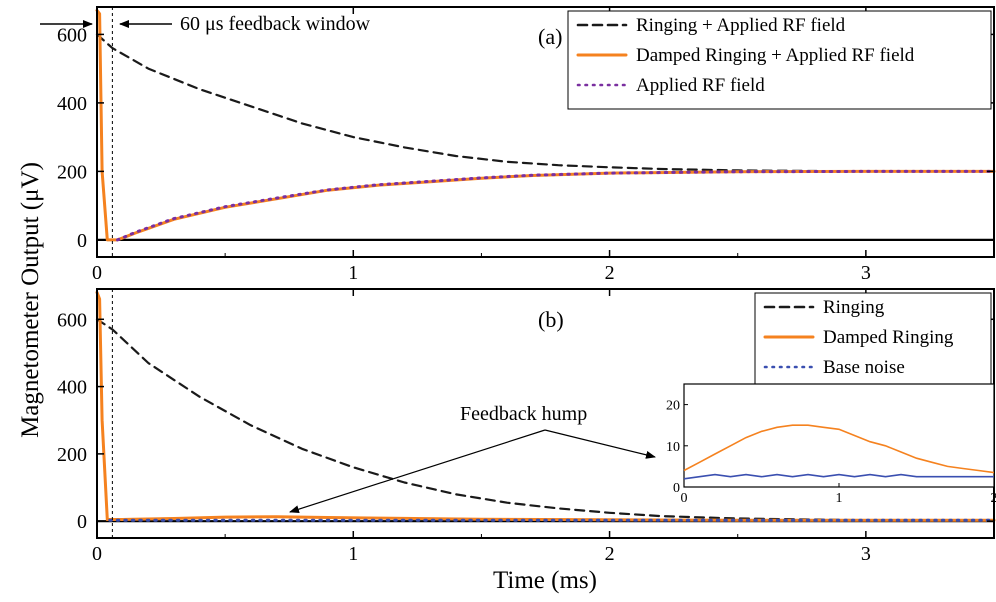 The image size is (996, 602). Describe the element at coordinates (673, 447) in the screenshot. I see `inset-y-tick-label: 10` at that location.